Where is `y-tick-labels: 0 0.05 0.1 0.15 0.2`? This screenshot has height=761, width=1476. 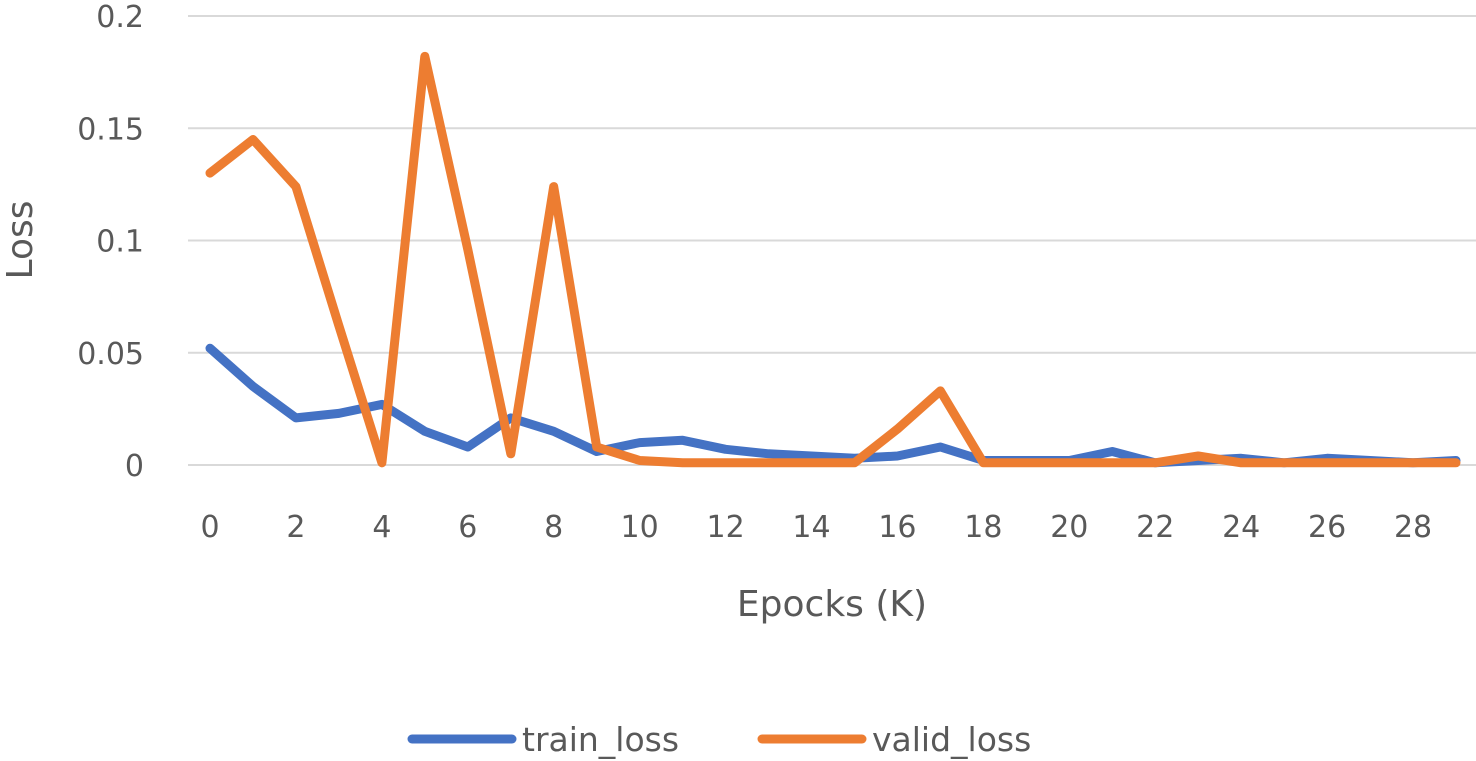
y-tick-labels: 0 0.05 0.1 0.15 0.2 is located at coordinates (110, 242).